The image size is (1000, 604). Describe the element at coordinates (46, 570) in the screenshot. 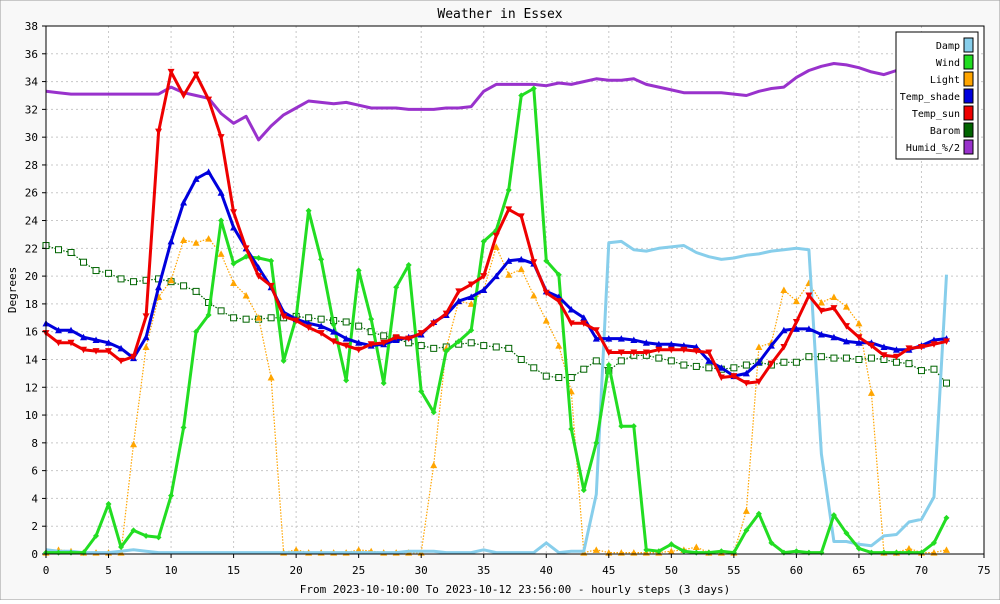

I see `x-tick-label: 0` at that location.